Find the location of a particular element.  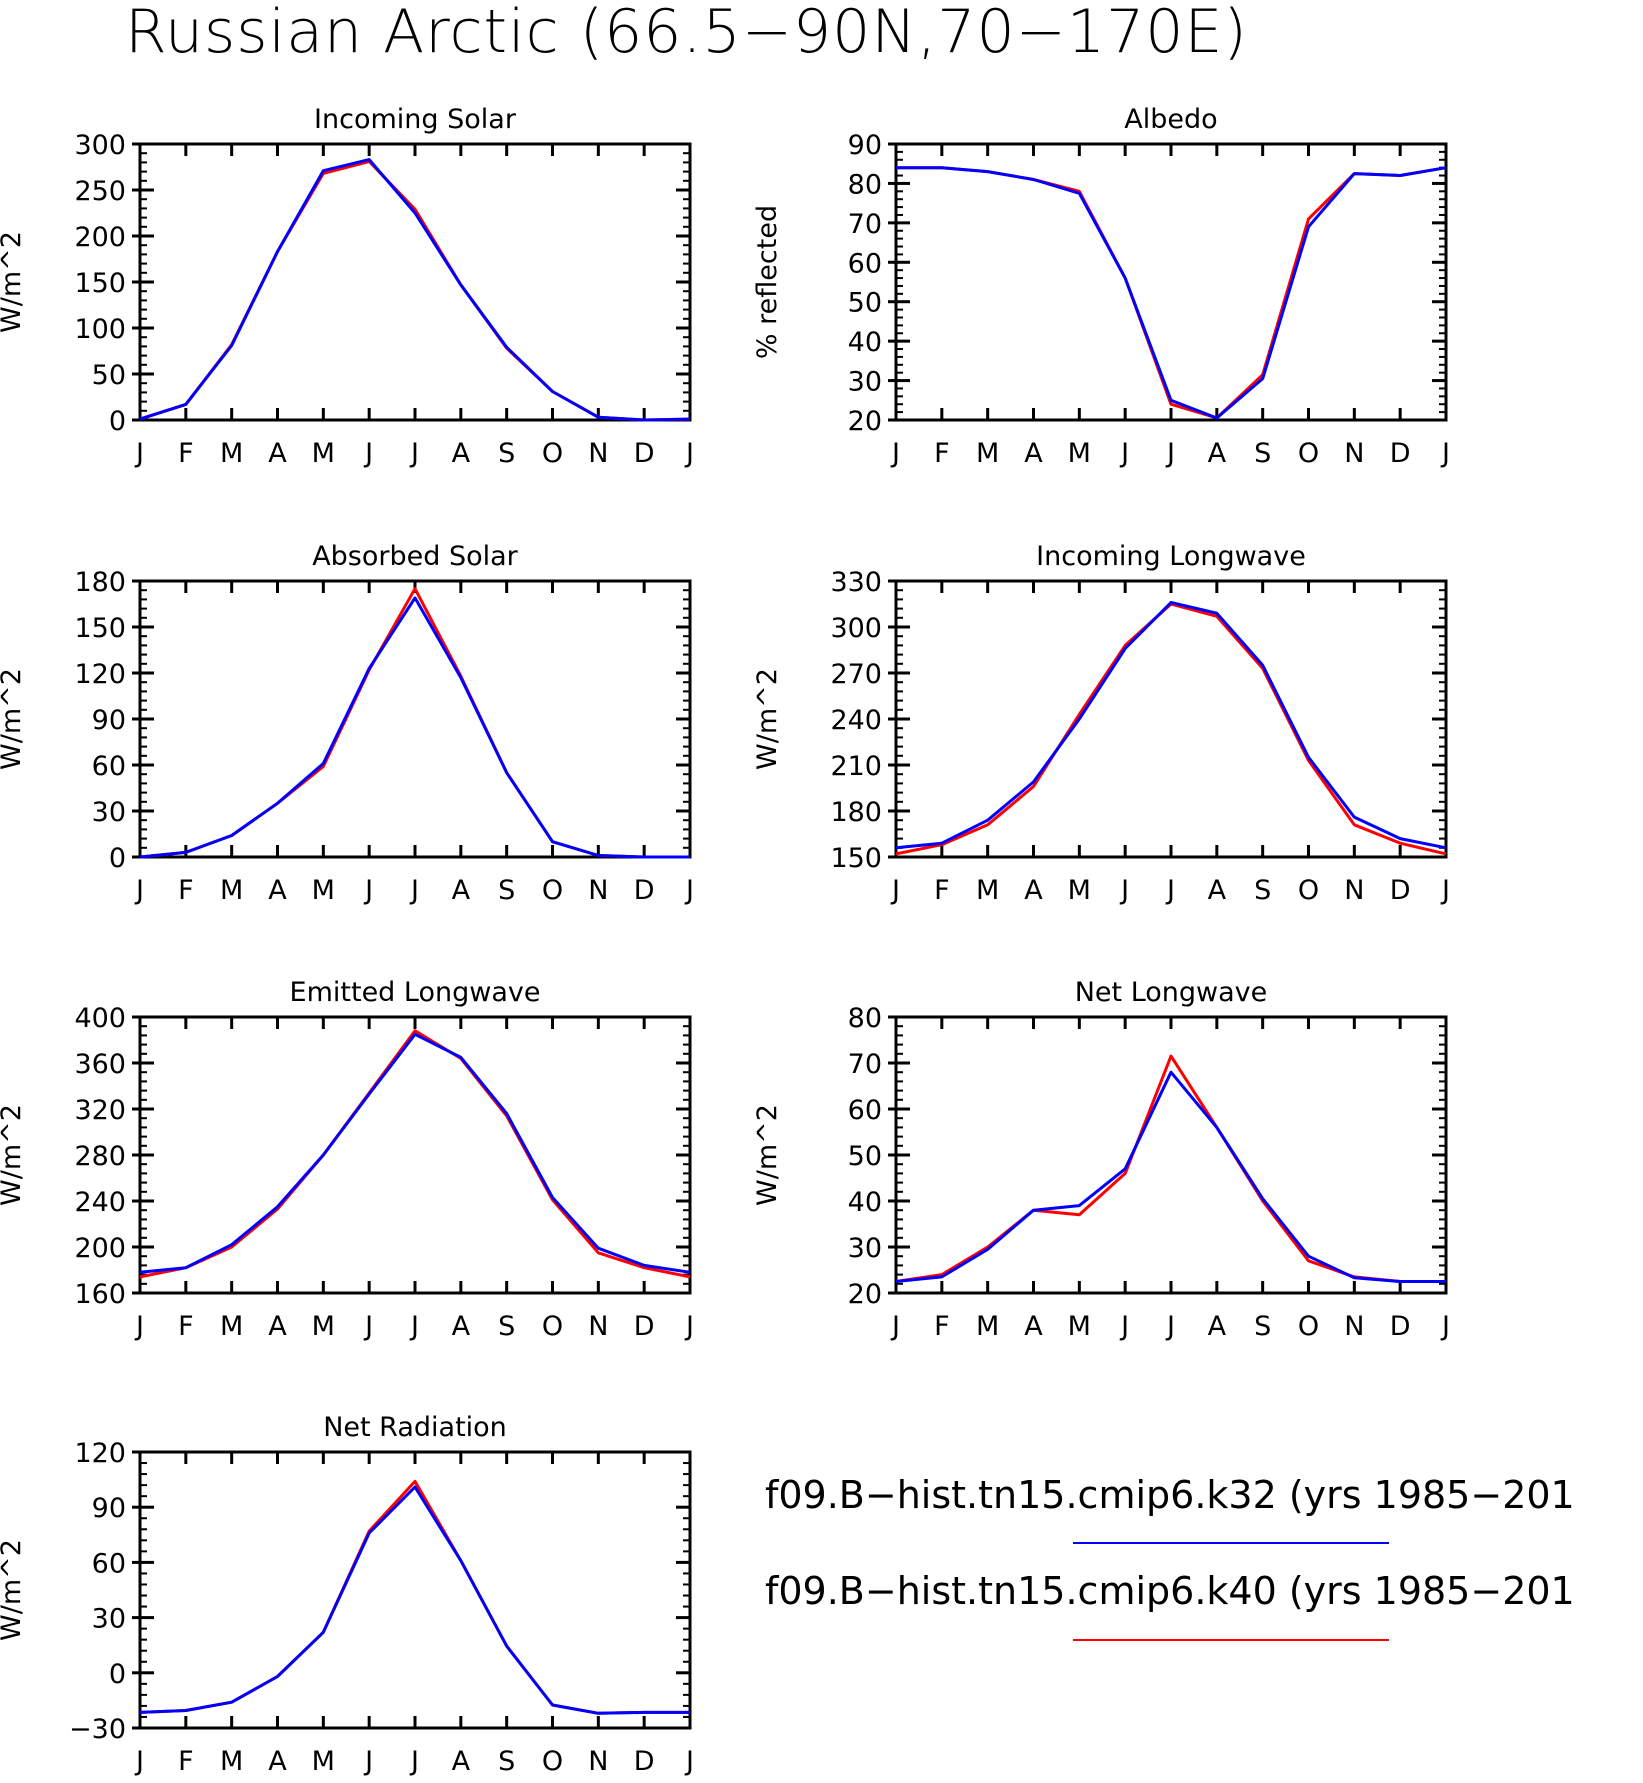

panel-title: Emitted Longwave is located at coordinates (415, 992).